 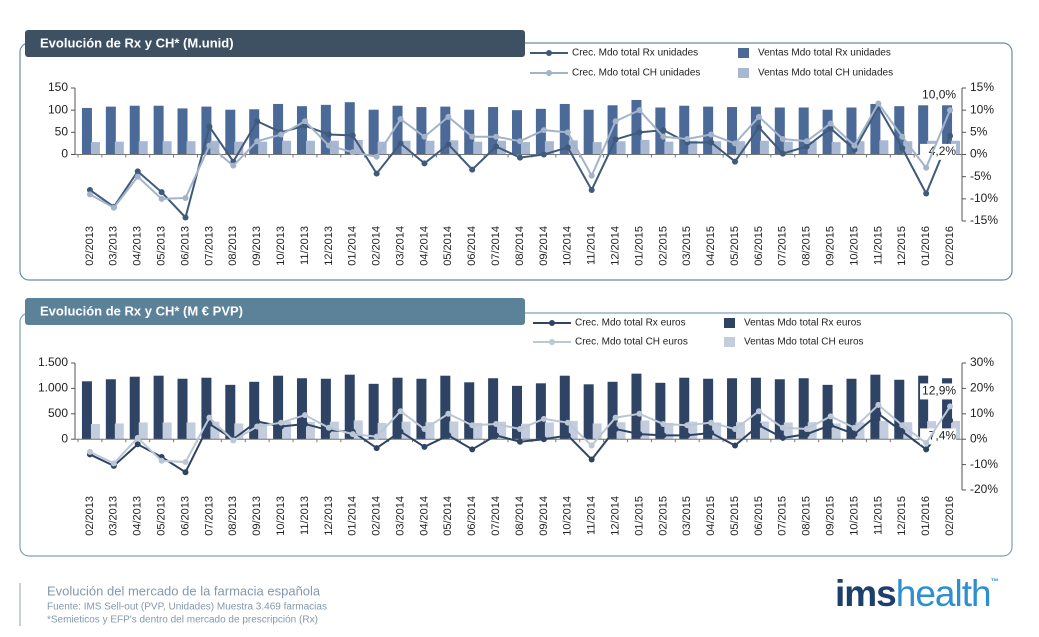 What do you see at coordinates (783, 516) in the screenshot?
I see `x-tick-label: 07/2015` at bounding box center [783, 516].